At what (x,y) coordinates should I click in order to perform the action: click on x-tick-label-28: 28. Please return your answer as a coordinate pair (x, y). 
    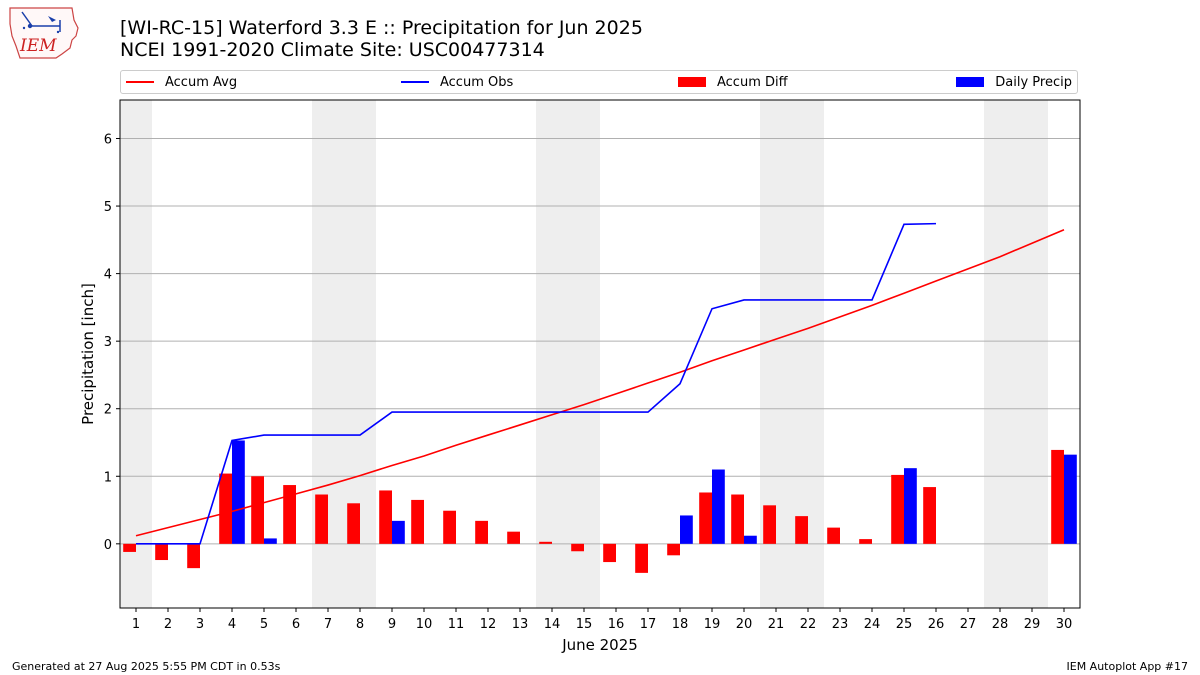
    Looking at the image, I should click on (1000, 624).